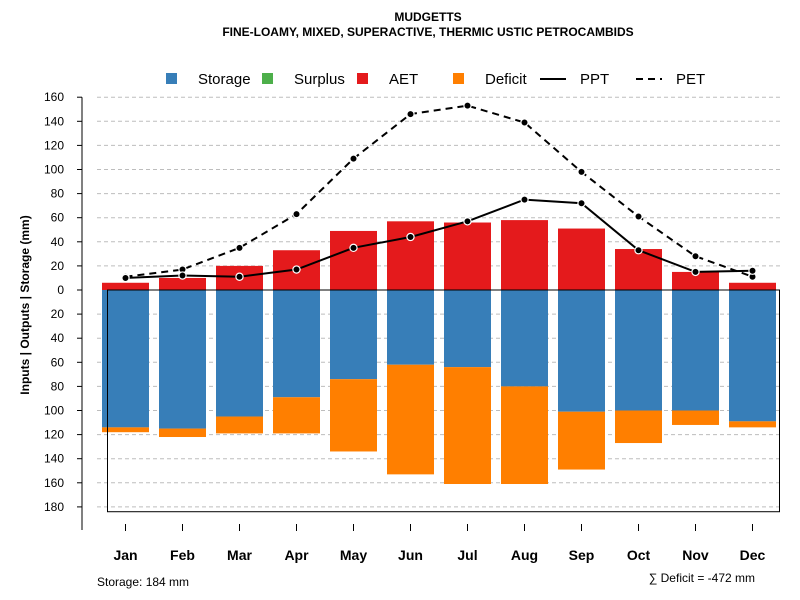  Describe the element at coordinates (267, 78) in the screenshot. I see `legend-swatch-surplus` at that location.